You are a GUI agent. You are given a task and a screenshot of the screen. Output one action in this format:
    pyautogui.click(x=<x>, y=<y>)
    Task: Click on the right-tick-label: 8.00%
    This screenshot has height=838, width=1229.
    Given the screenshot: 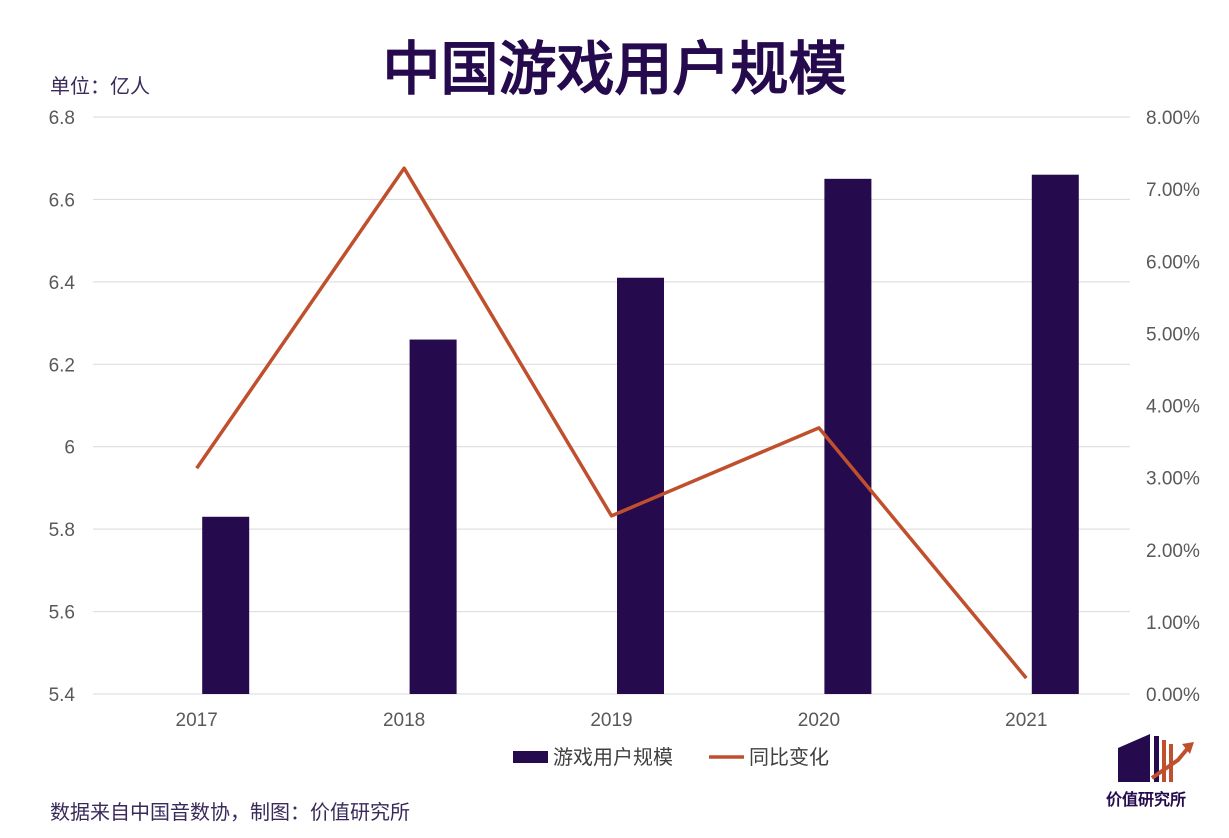 What is the action you would take?
    pyautogui.click(x=1173, y=118)
    